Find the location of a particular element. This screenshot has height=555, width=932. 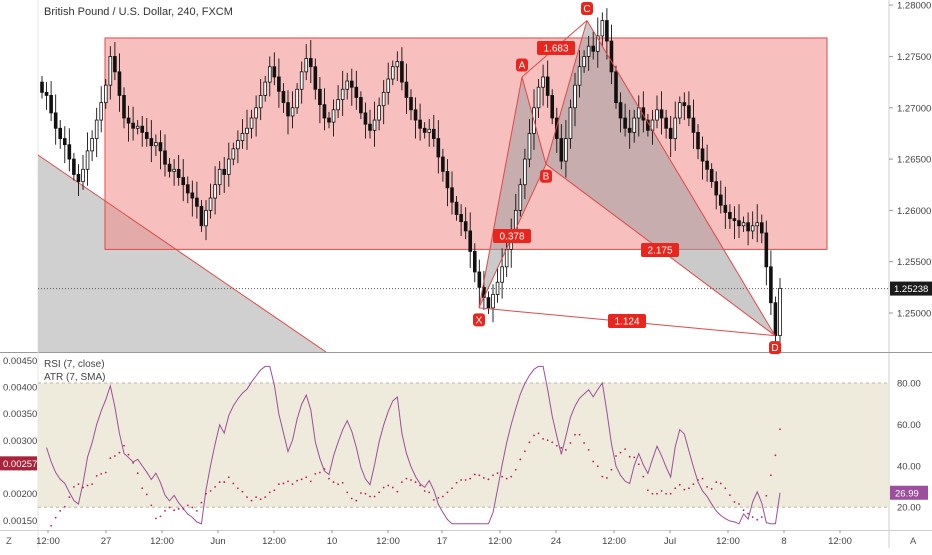

atr-tick-label: 0.00150 is located at coordinates (20, 521).